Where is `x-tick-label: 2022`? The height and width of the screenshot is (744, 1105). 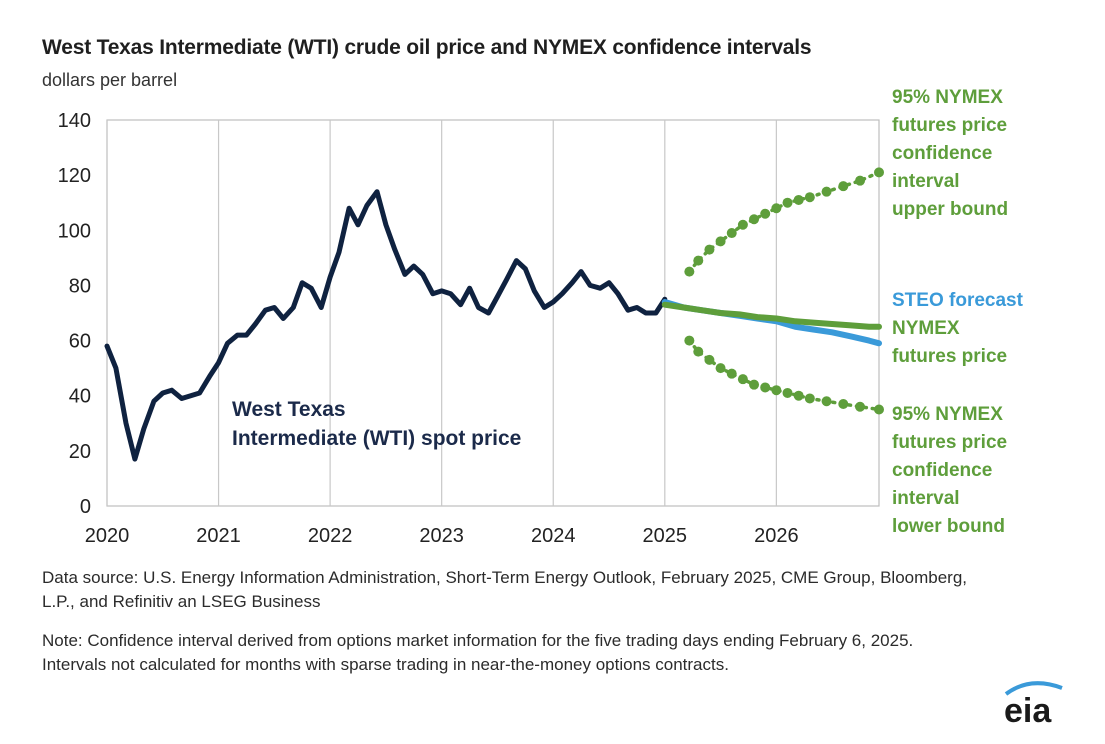 x-tick-label: 2022 is located at coordinates (330, 536).